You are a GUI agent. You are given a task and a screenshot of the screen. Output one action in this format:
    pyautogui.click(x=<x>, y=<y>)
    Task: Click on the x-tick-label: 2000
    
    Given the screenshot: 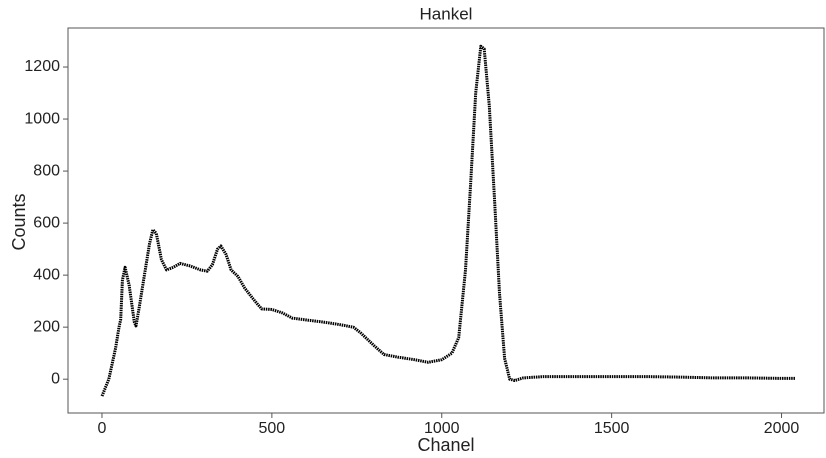 What is the action you would take?
    pyautogui.click(x=782, y=428)
    